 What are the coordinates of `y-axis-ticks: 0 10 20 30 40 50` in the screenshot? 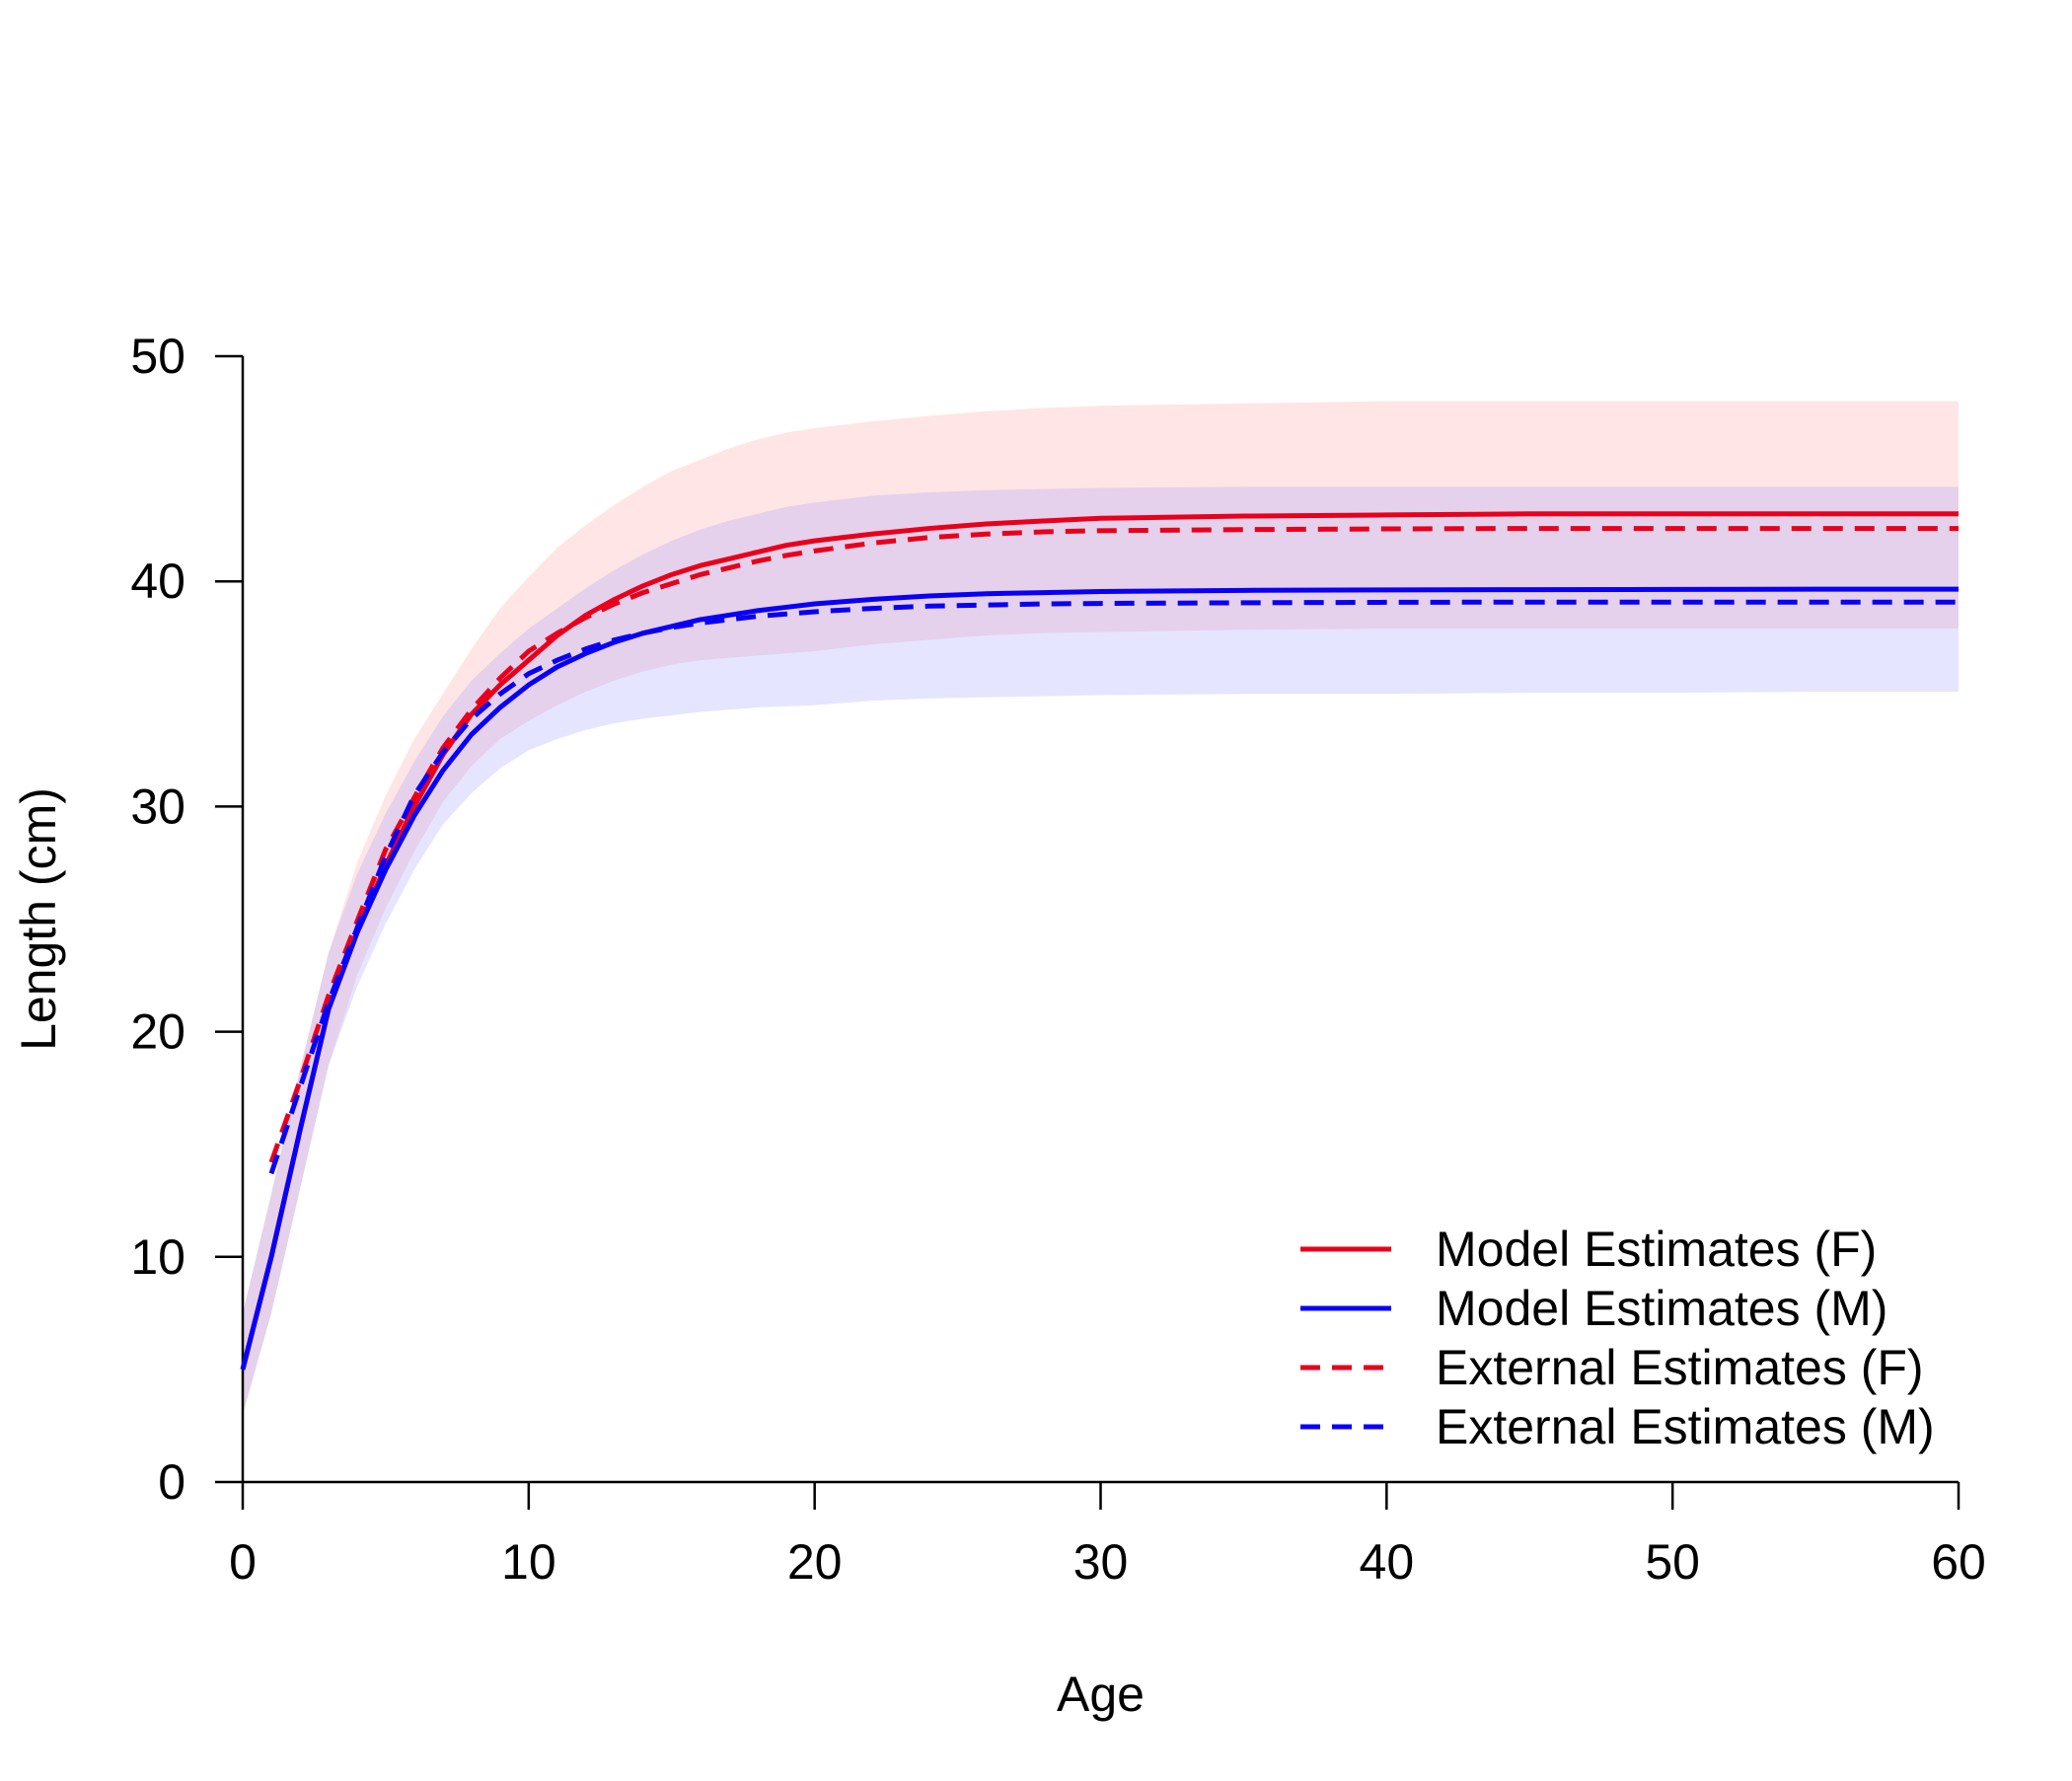 It's located at (187, 919).